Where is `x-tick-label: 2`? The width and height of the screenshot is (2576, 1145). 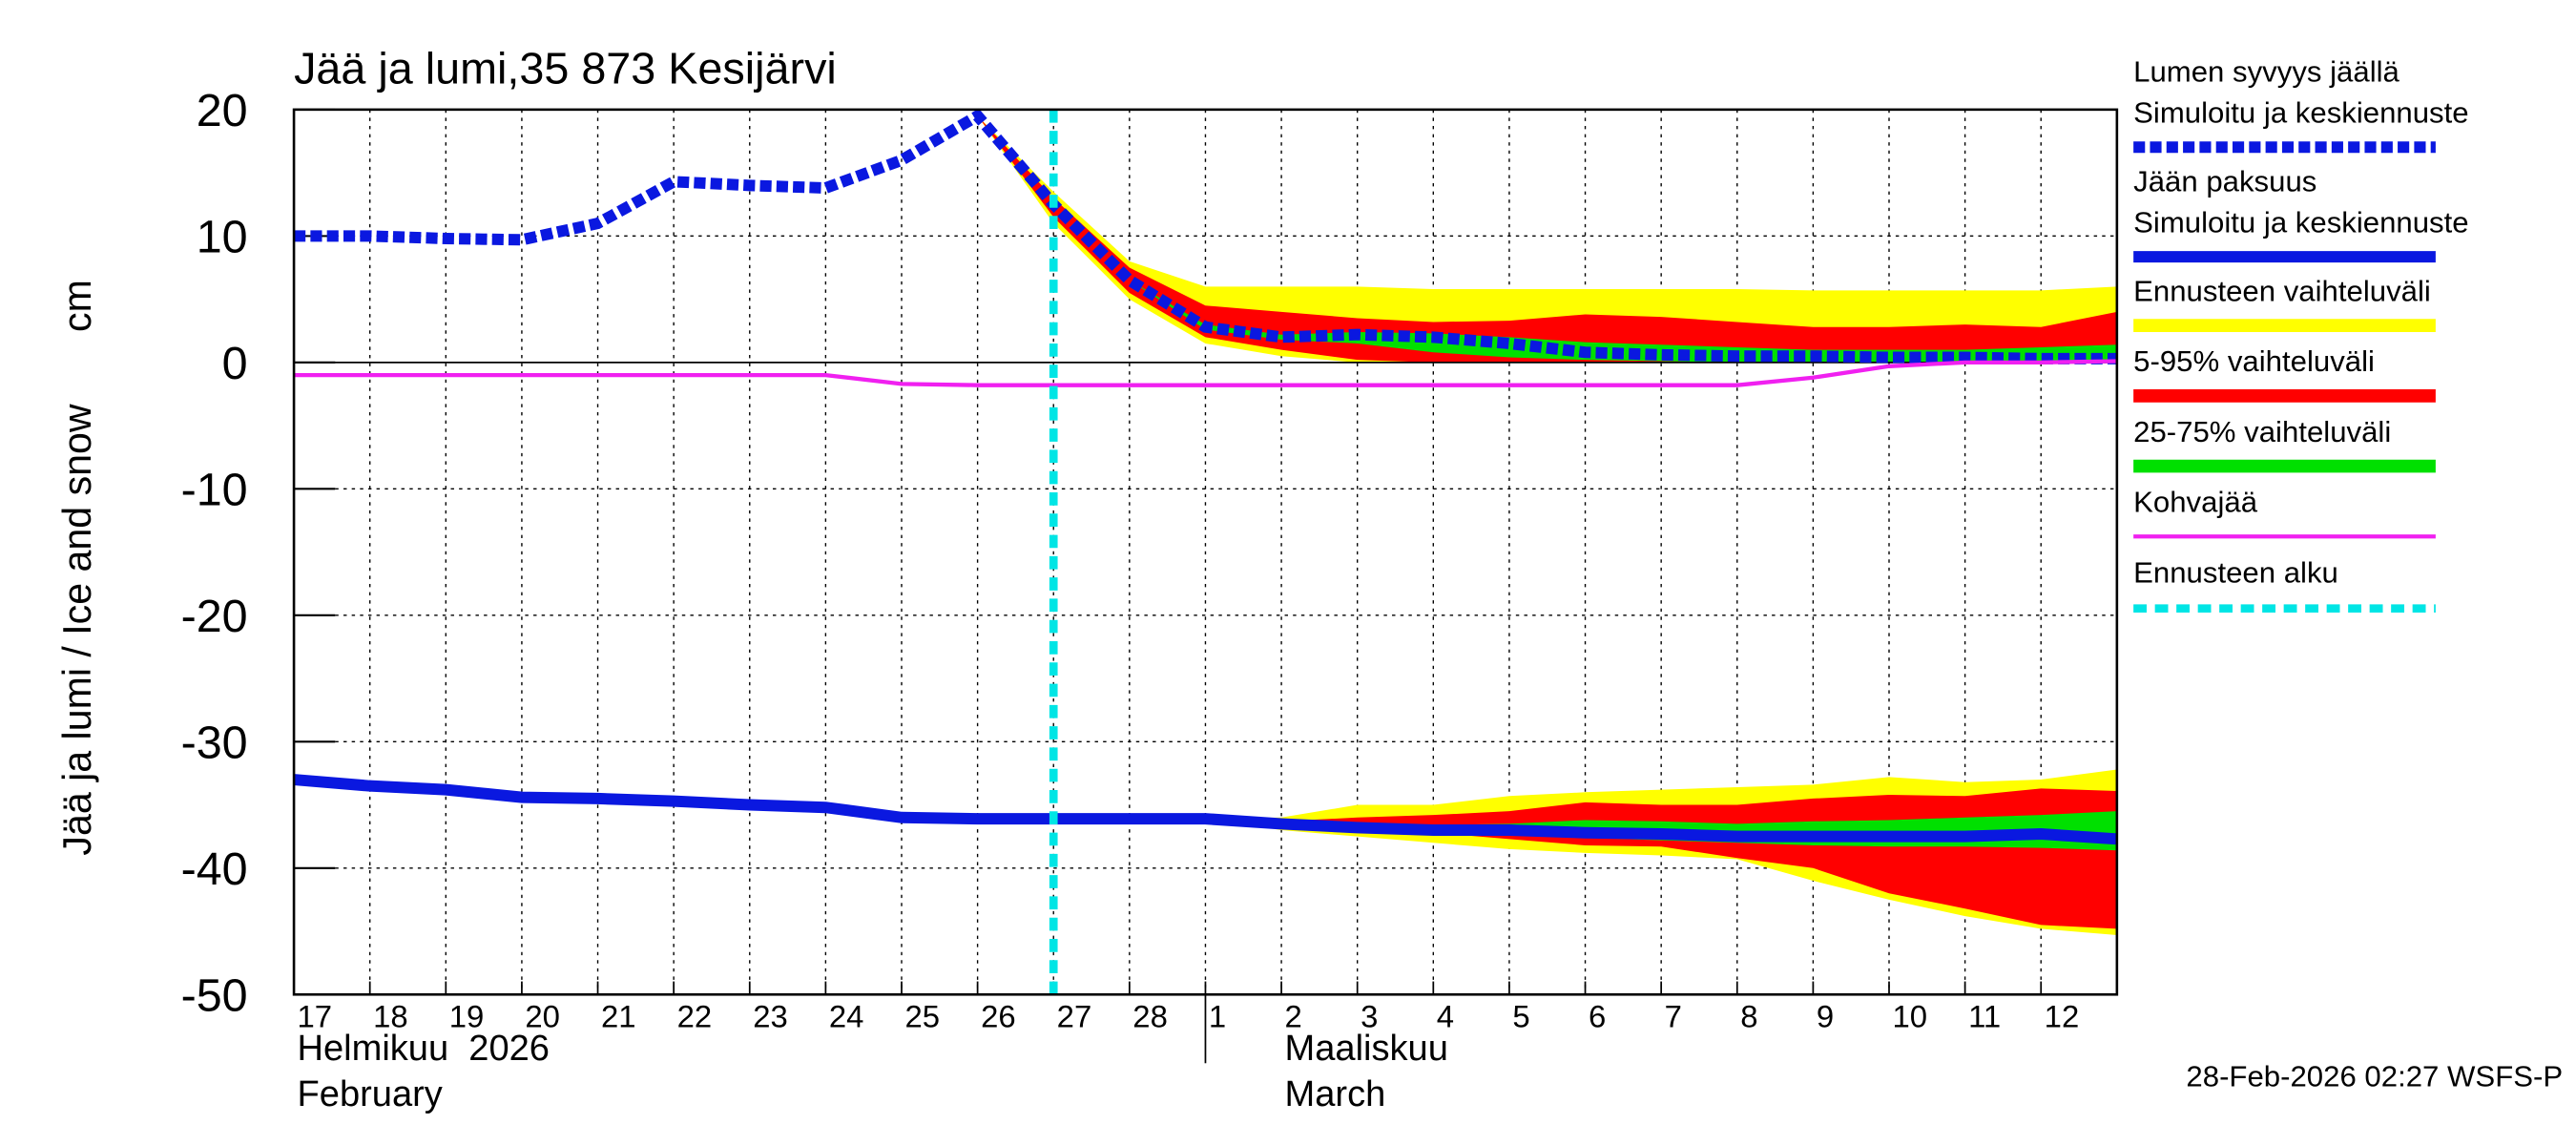
x-tick-label: 2 is located at coordinates (1293, 1017).